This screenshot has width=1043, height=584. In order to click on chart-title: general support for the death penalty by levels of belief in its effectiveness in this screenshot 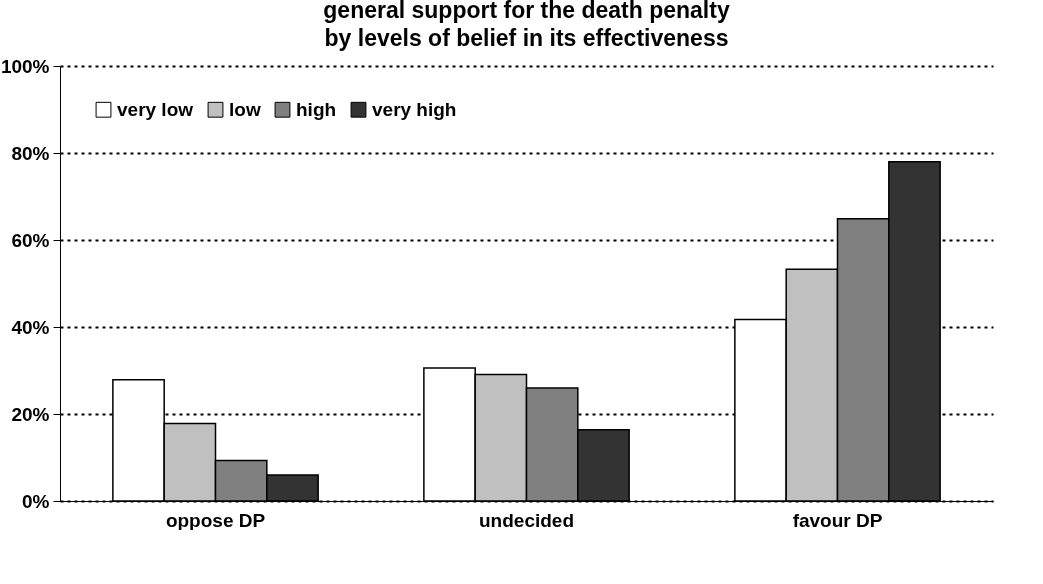, I will do `click(526, 25)`.